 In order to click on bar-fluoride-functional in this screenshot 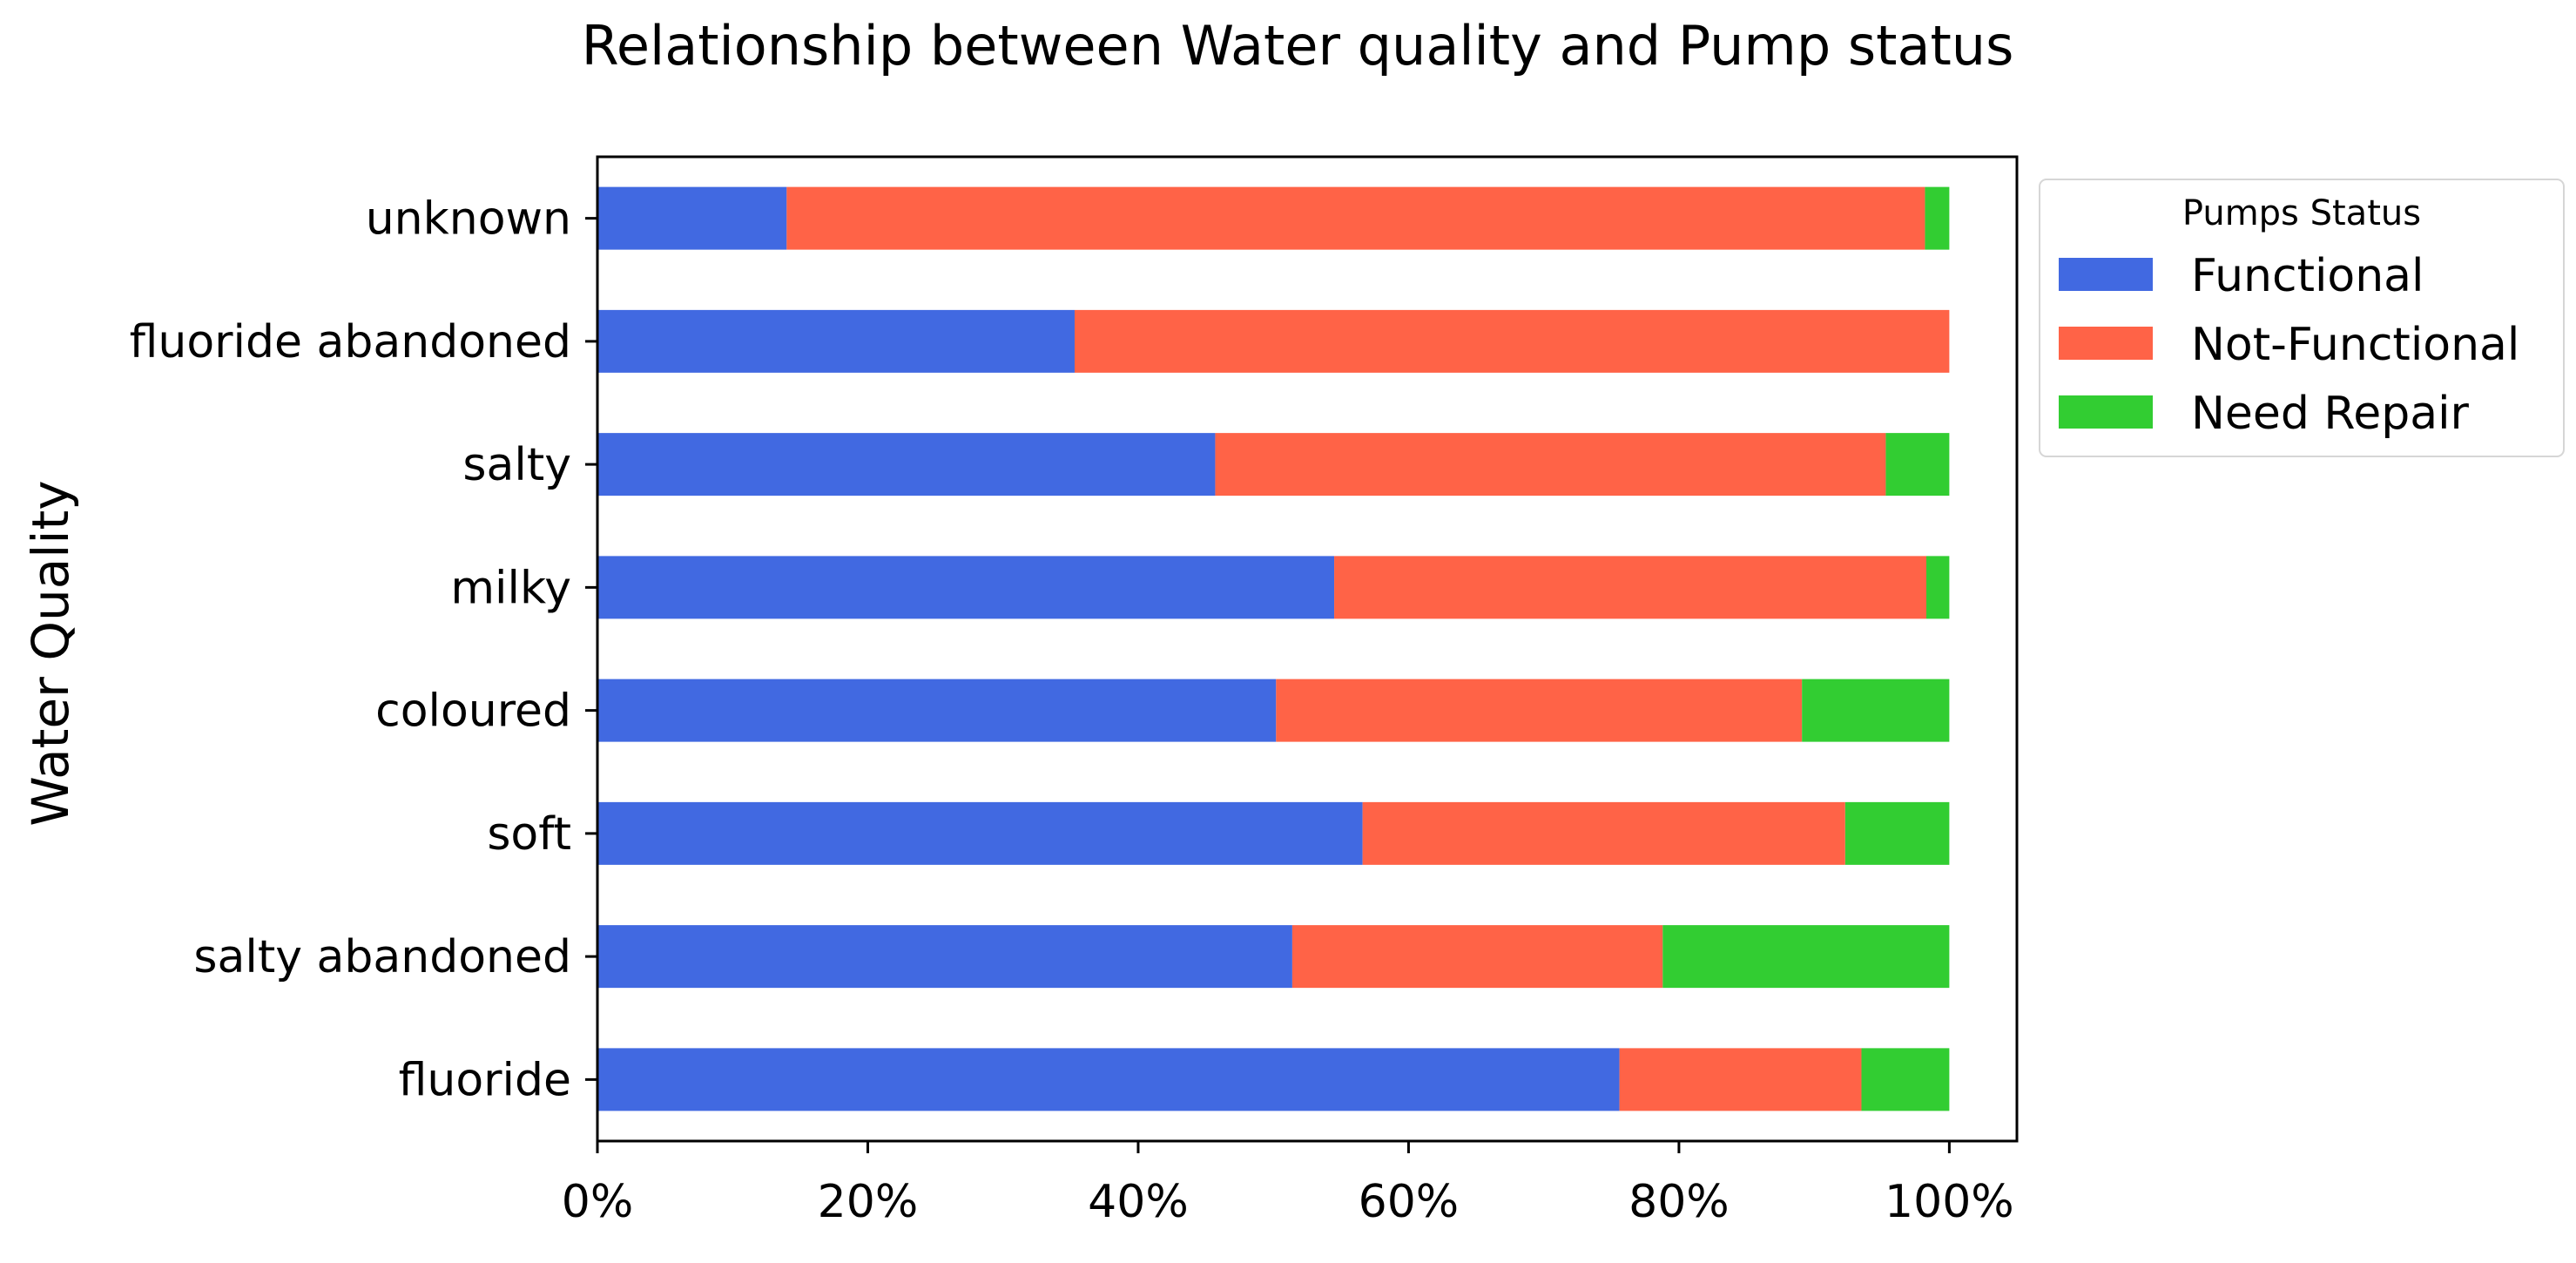, I will do `click(1108, 1079)`.